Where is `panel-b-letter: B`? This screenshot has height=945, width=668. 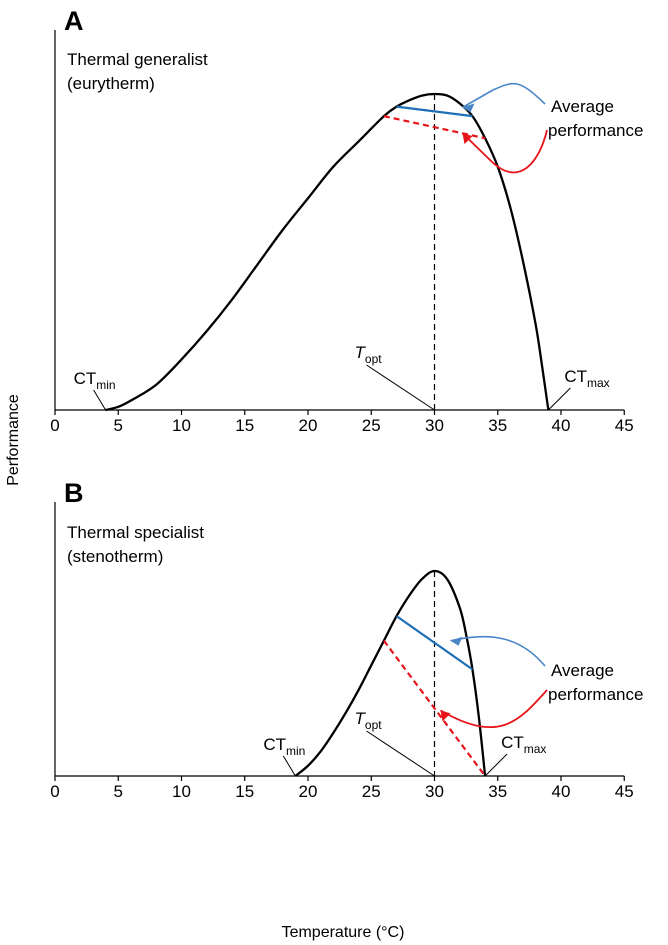 panel-b-letter: B is located at coordinates (74, 493).